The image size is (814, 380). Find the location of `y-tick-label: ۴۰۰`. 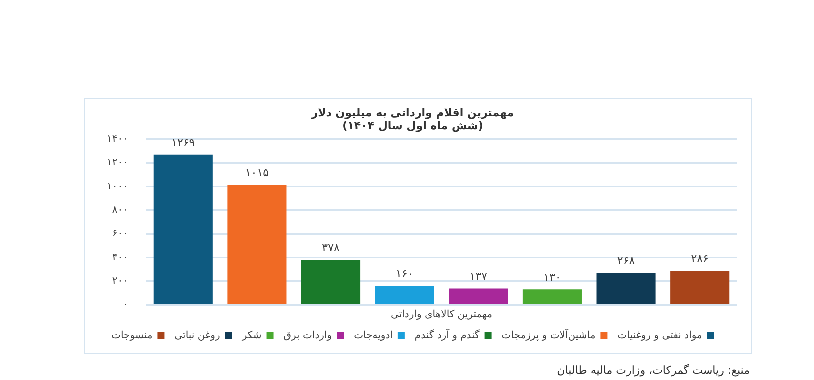

y-tick-label: ۴۰۰ is located at coordinates (120, 258).